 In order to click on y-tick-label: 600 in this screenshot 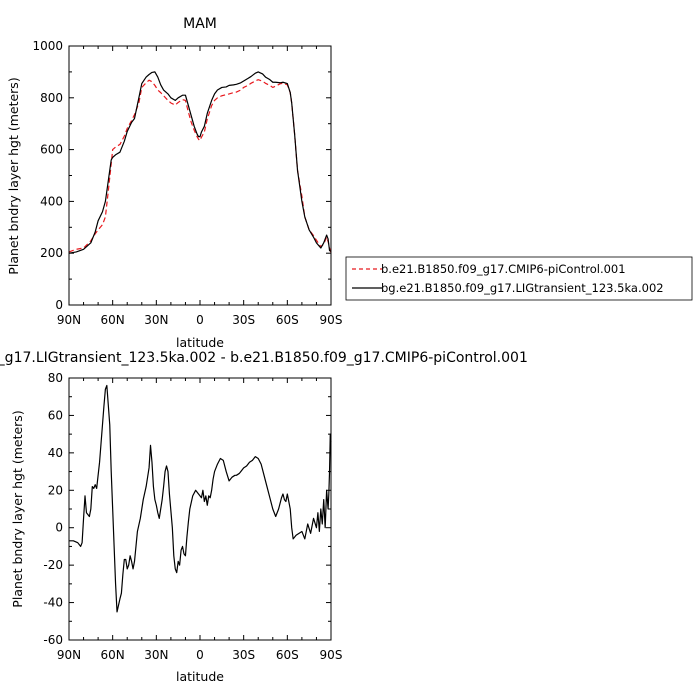, I will do `click(51, 150)`.